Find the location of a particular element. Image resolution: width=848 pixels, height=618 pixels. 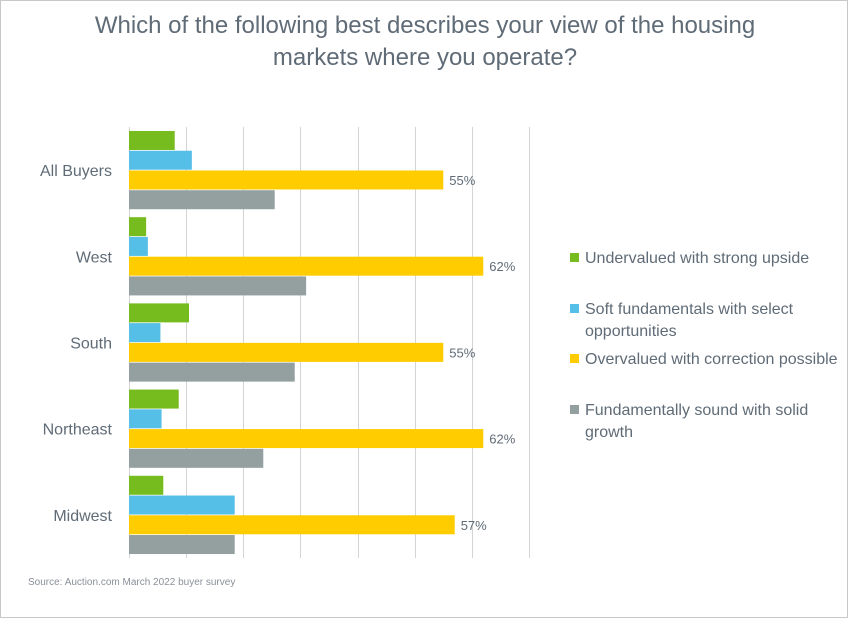

data-label-all-buyers: 55% is located at coordinates (462, 180).